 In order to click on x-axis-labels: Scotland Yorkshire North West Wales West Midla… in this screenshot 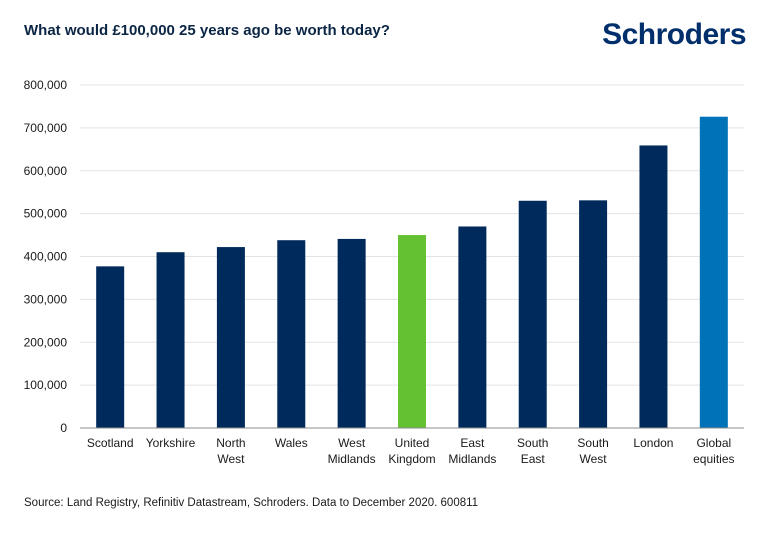, I will do `click(411, 451)`.